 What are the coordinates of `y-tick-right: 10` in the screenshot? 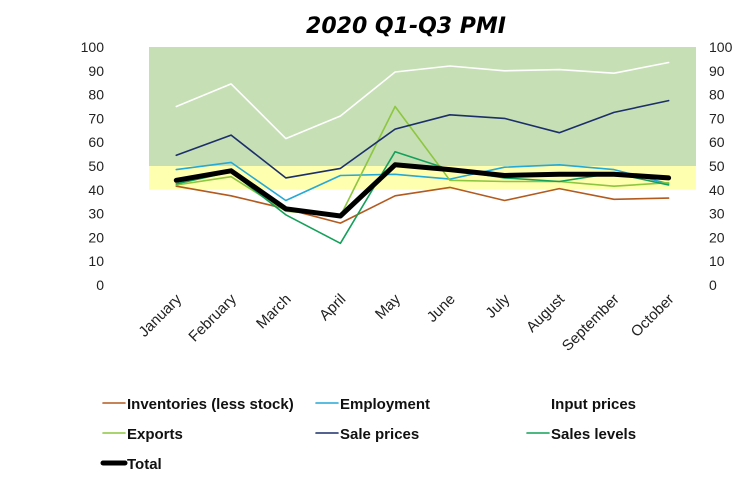 It's located at (717, 261).